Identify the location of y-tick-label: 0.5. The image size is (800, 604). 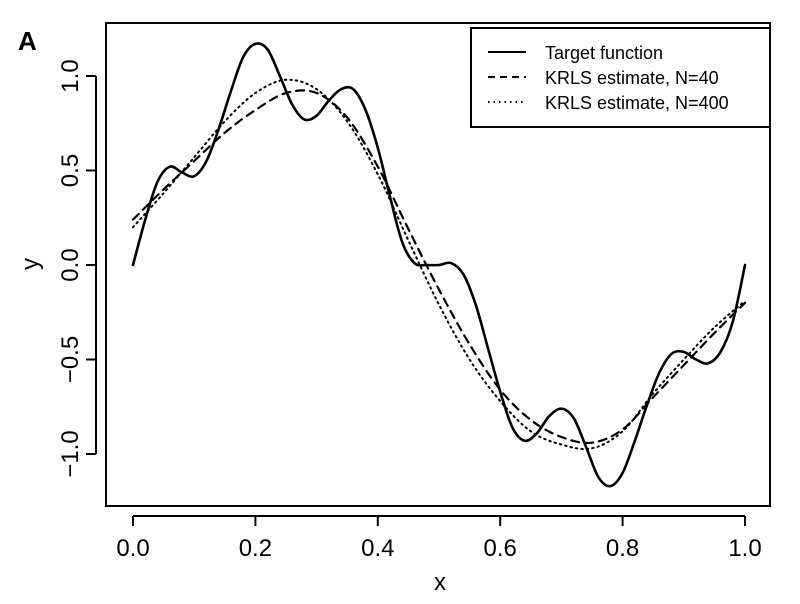
(70, 170).